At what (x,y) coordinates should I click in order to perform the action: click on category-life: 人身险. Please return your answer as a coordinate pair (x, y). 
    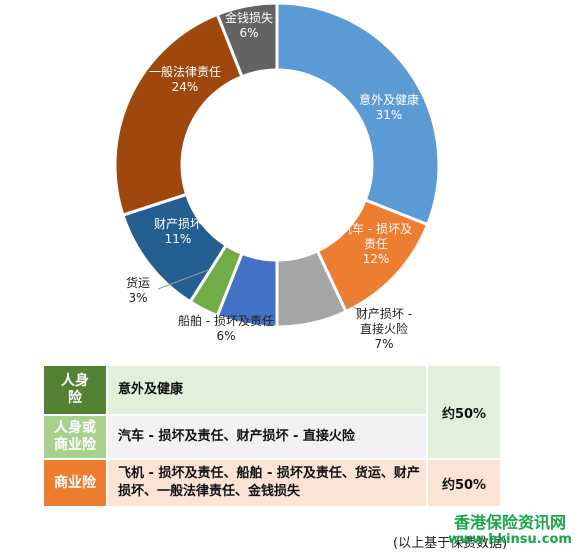
    Looking at the image, I should click on (75, 390).